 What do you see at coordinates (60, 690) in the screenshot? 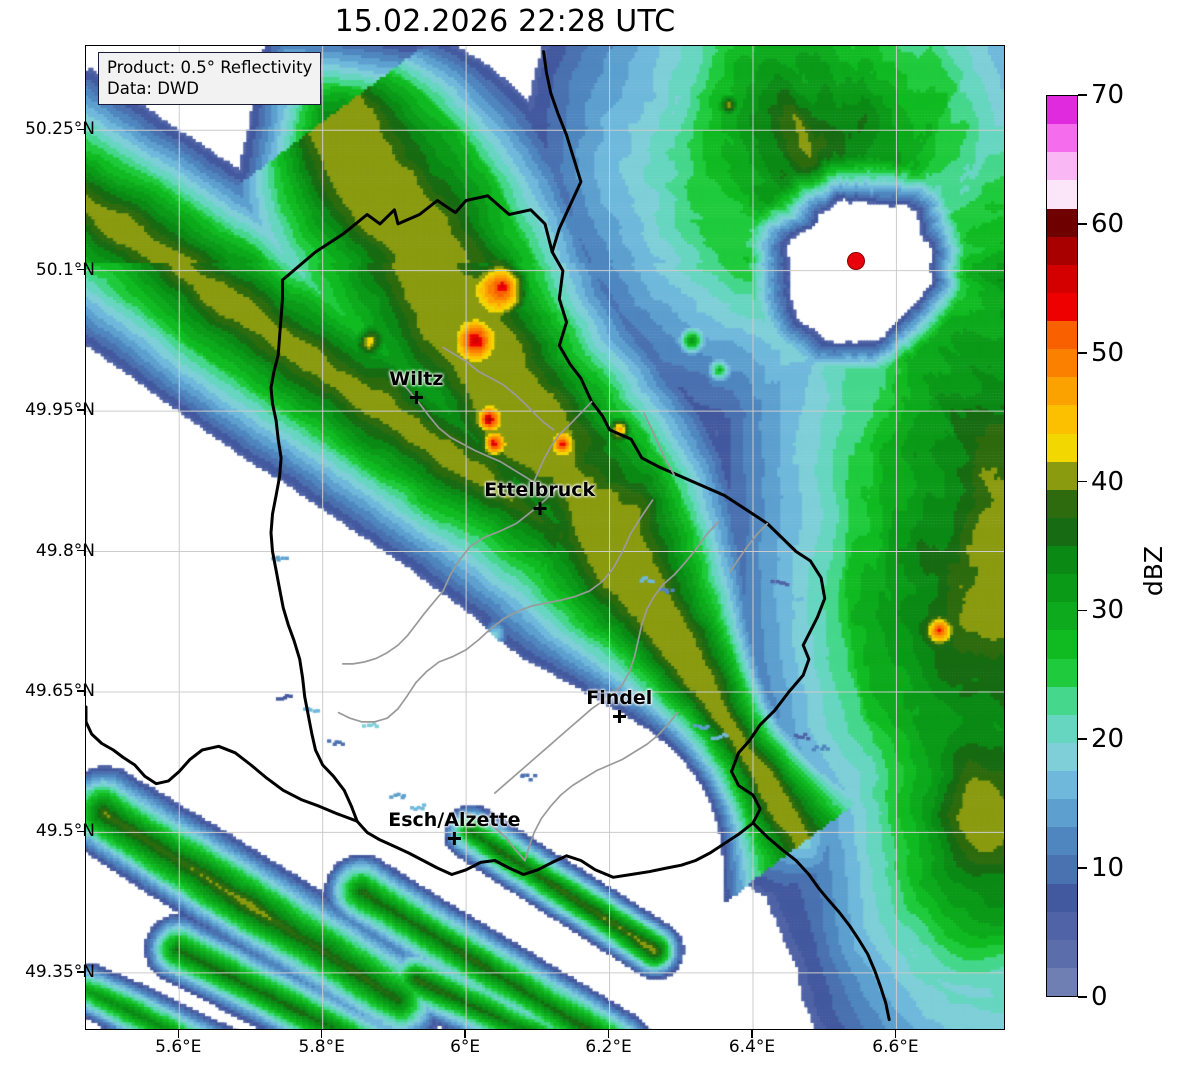
I see `y-axis-tick-label-4: 49.65°N` at bounding box center [60, 690].